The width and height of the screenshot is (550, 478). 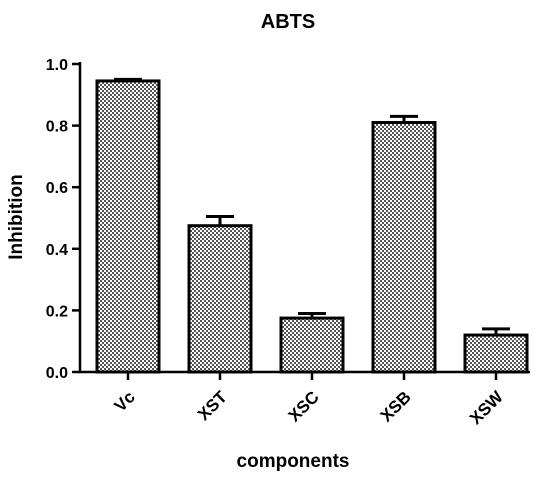 What do you see at coordinates (496, 353) in the screenshot?
I see `bar-xsw` at bounding box center [496, 353].